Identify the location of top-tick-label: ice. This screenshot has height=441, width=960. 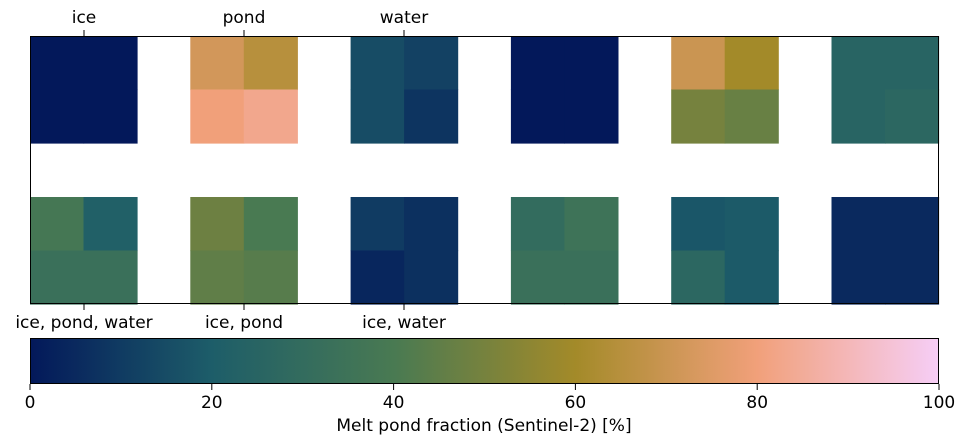
(84, 18).